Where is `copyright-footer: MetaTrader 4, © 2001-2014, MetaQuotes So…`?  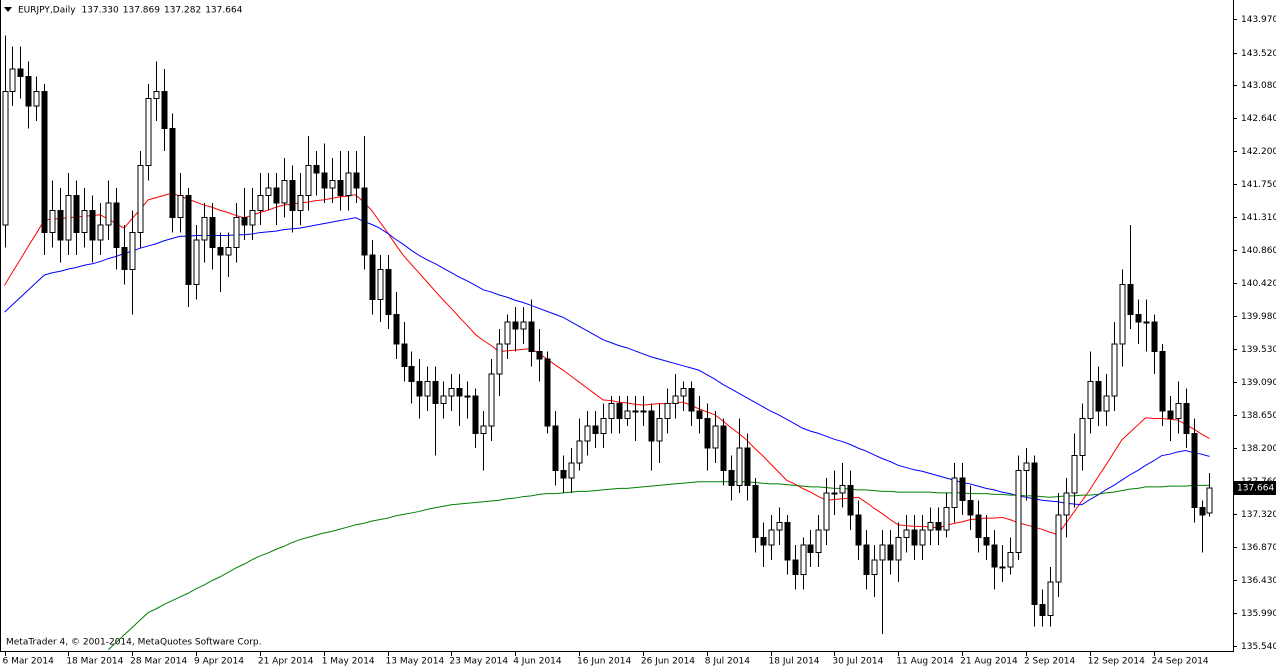 copyright-footer: MetaTrader 4, © 2001-2014, MetaQuotes So… is located at coordinates (134, 643).